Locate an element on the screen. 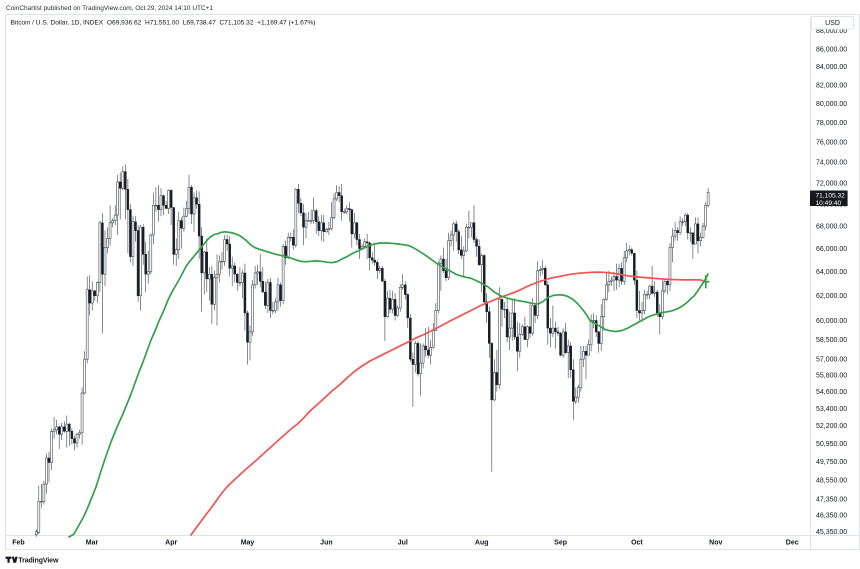 The height and width of the screenshot is (569, 860). svg-text: 10:49:40 is located at coordinates (829, 203).